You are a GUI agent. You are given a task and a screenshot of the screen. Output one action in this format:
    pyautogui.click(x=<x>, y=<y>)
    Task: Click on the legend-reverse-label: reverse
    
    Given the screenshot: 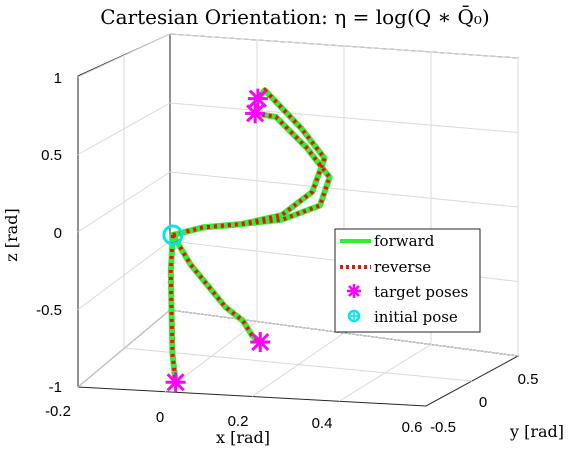 What is the action you would take?
    pyautogui.click(x=402, y=267)
    